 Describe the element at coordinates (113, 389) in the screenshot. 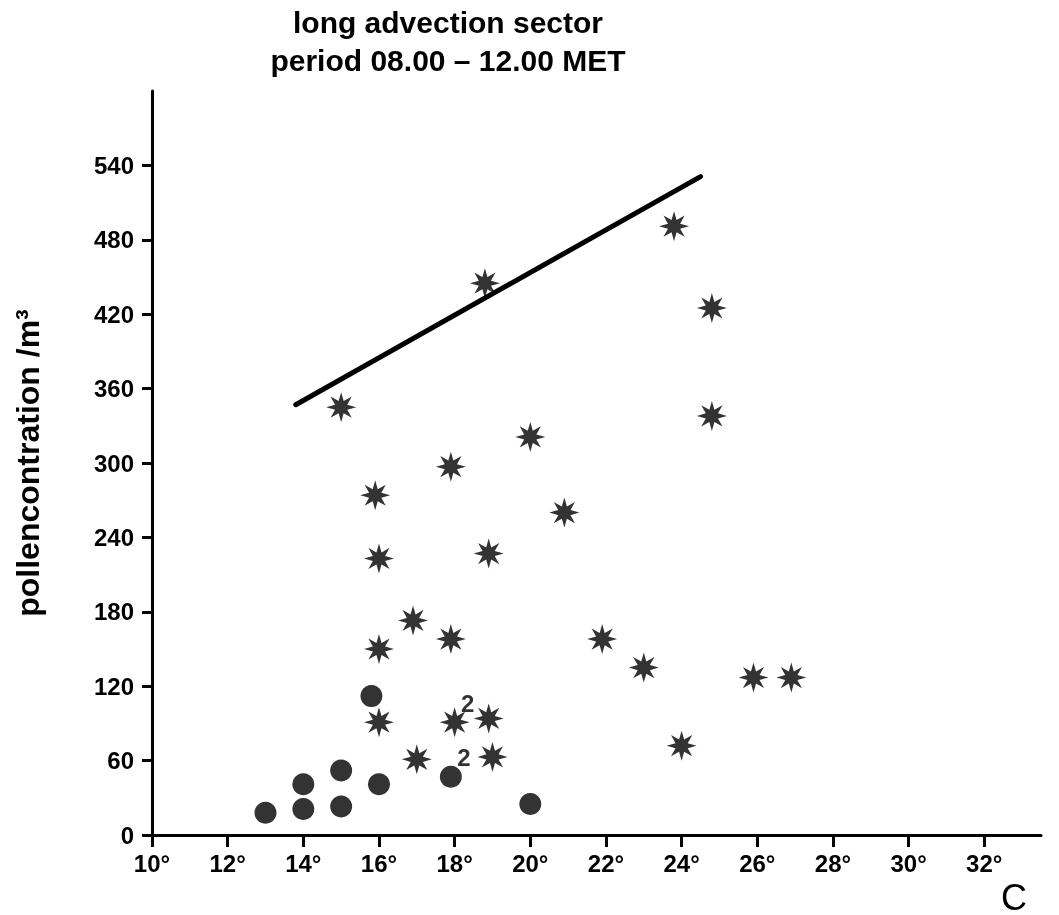

I see `y-tick-label: 360` at that location.